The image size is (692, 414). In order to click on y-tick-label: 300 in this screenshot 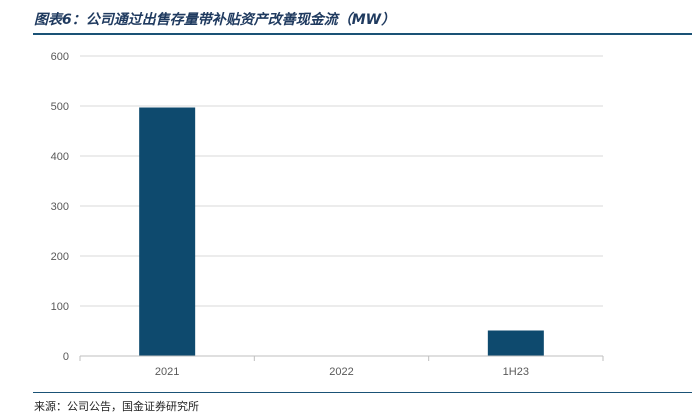, I will do `click(60, 207)`.